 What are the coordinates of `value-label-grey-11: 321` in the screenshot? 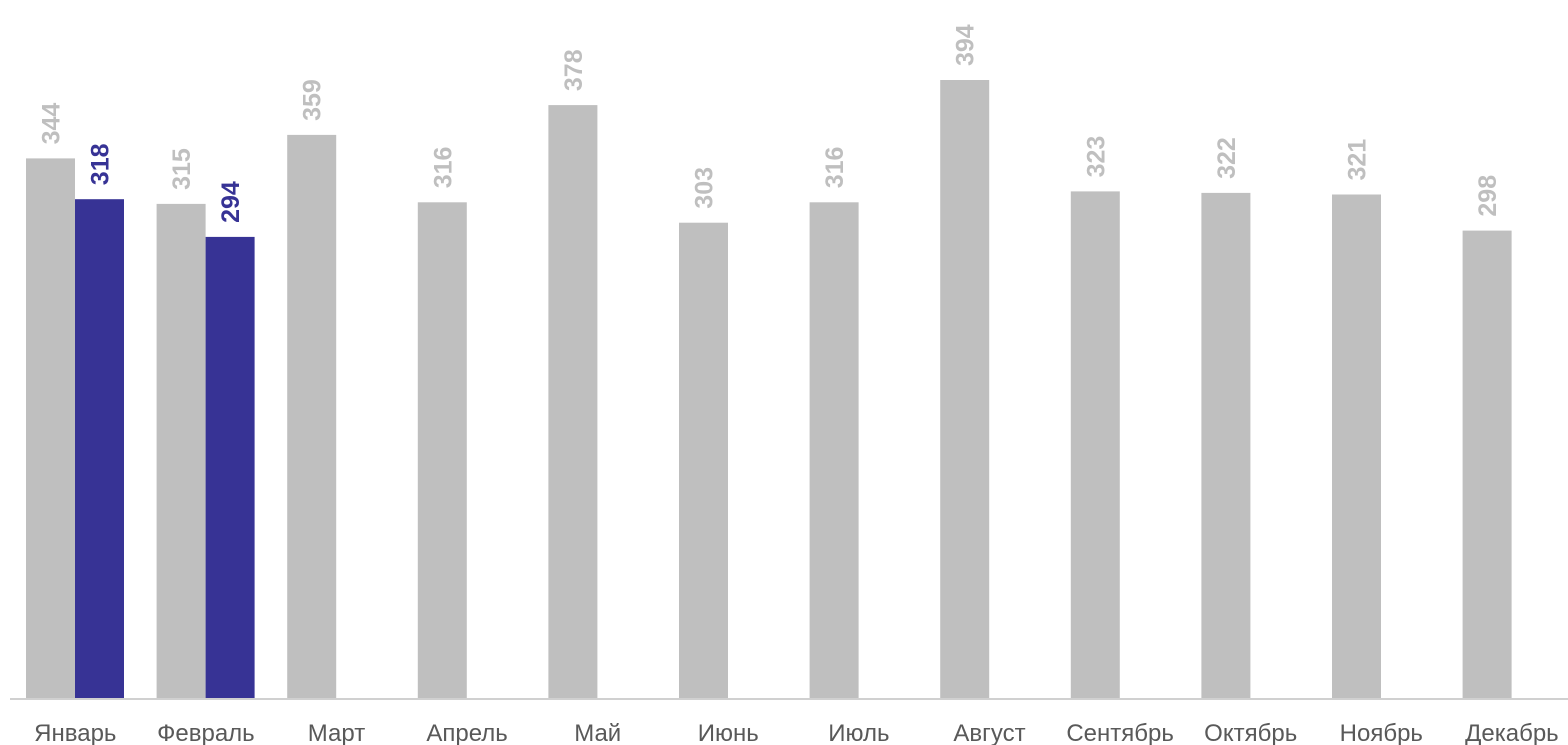 It's located at (1358, 160).